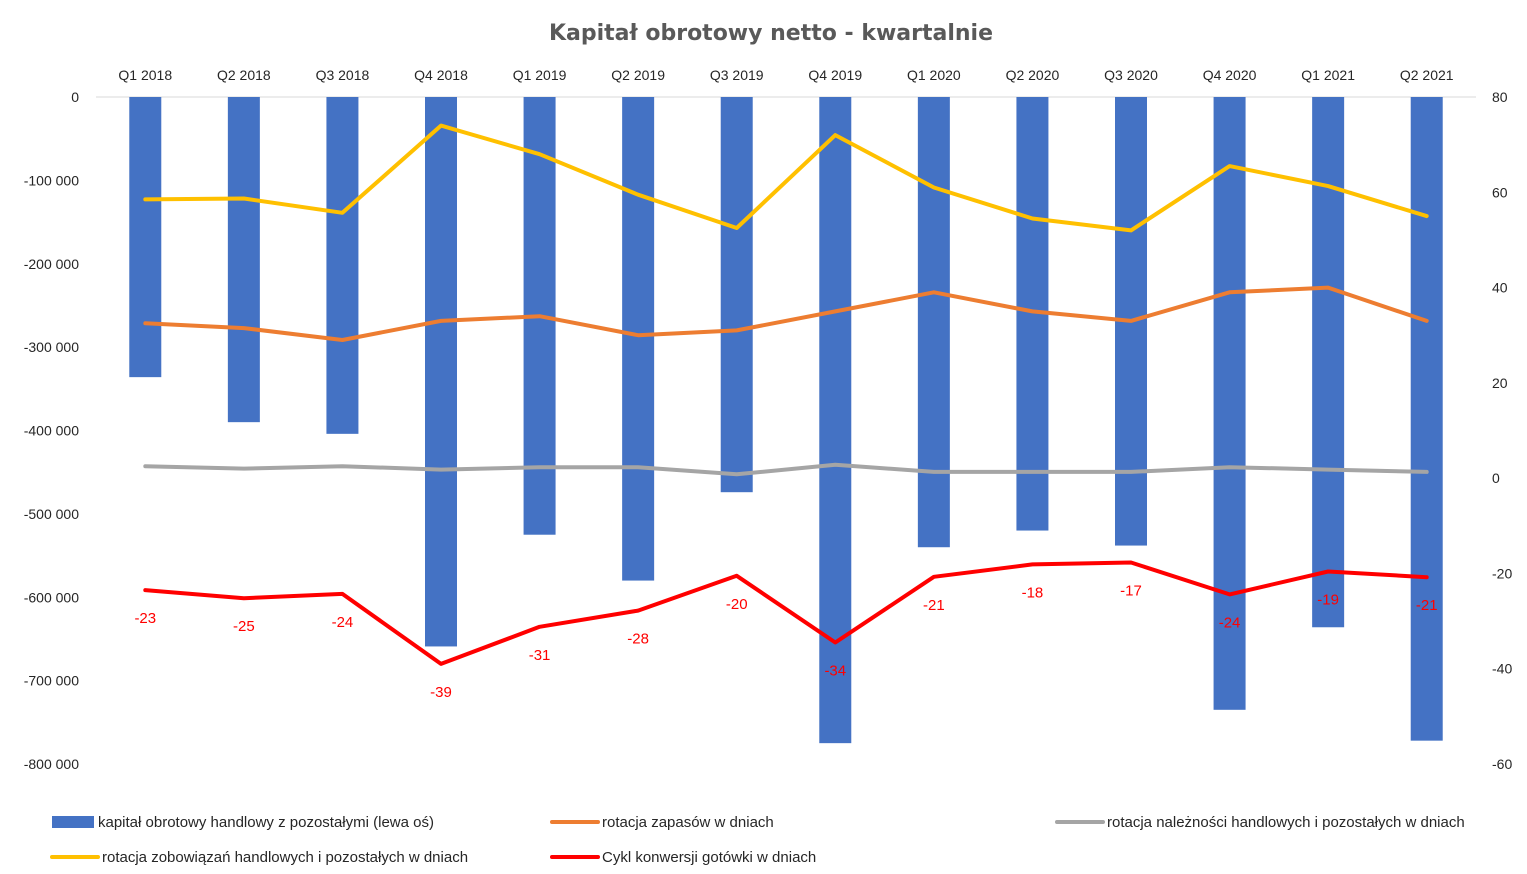  I want to click on x-tick-label: Q2 2018, so click(244, 75).